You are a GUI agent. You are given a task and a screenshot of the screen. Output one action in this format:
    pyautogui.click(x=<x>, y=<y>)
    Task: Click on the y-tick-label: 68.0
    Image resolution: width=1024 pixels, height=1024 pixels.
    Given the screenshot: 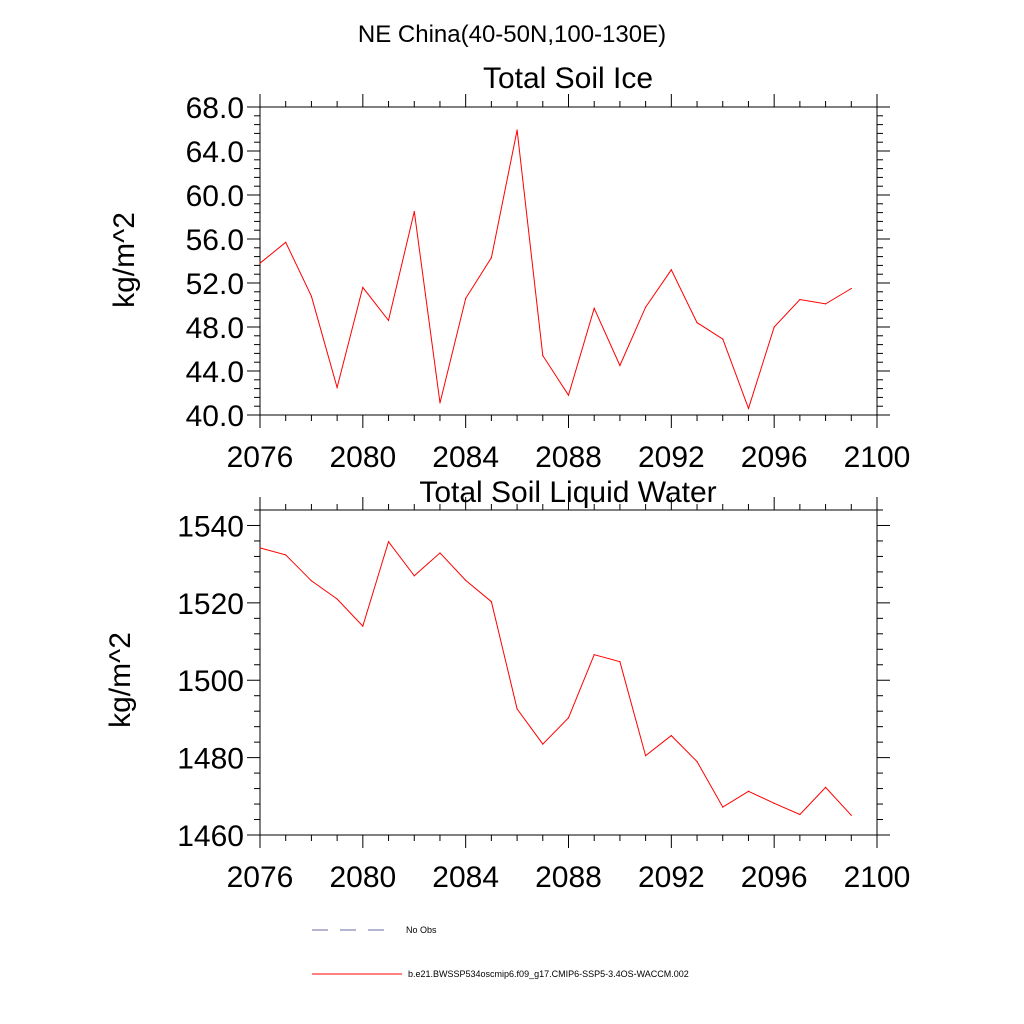 What is the action you would take?
    pyautogui.click(x=215, y=108)
    